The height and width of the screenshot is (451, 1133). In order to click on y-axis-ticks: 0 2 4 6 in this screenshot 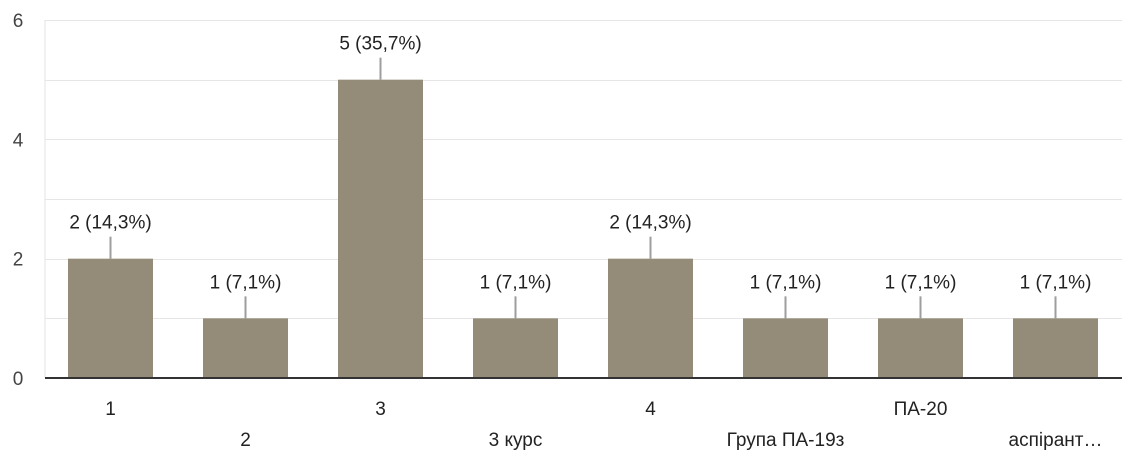, I will do `click(18, 200)`.